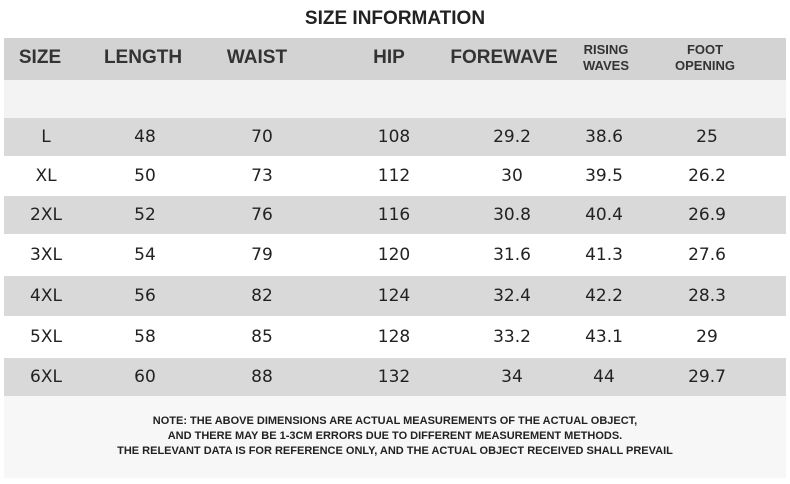 Image resolution: width=790 pixels, height=484 pixels. I want to click on table-cell: L, so click(46, 137).